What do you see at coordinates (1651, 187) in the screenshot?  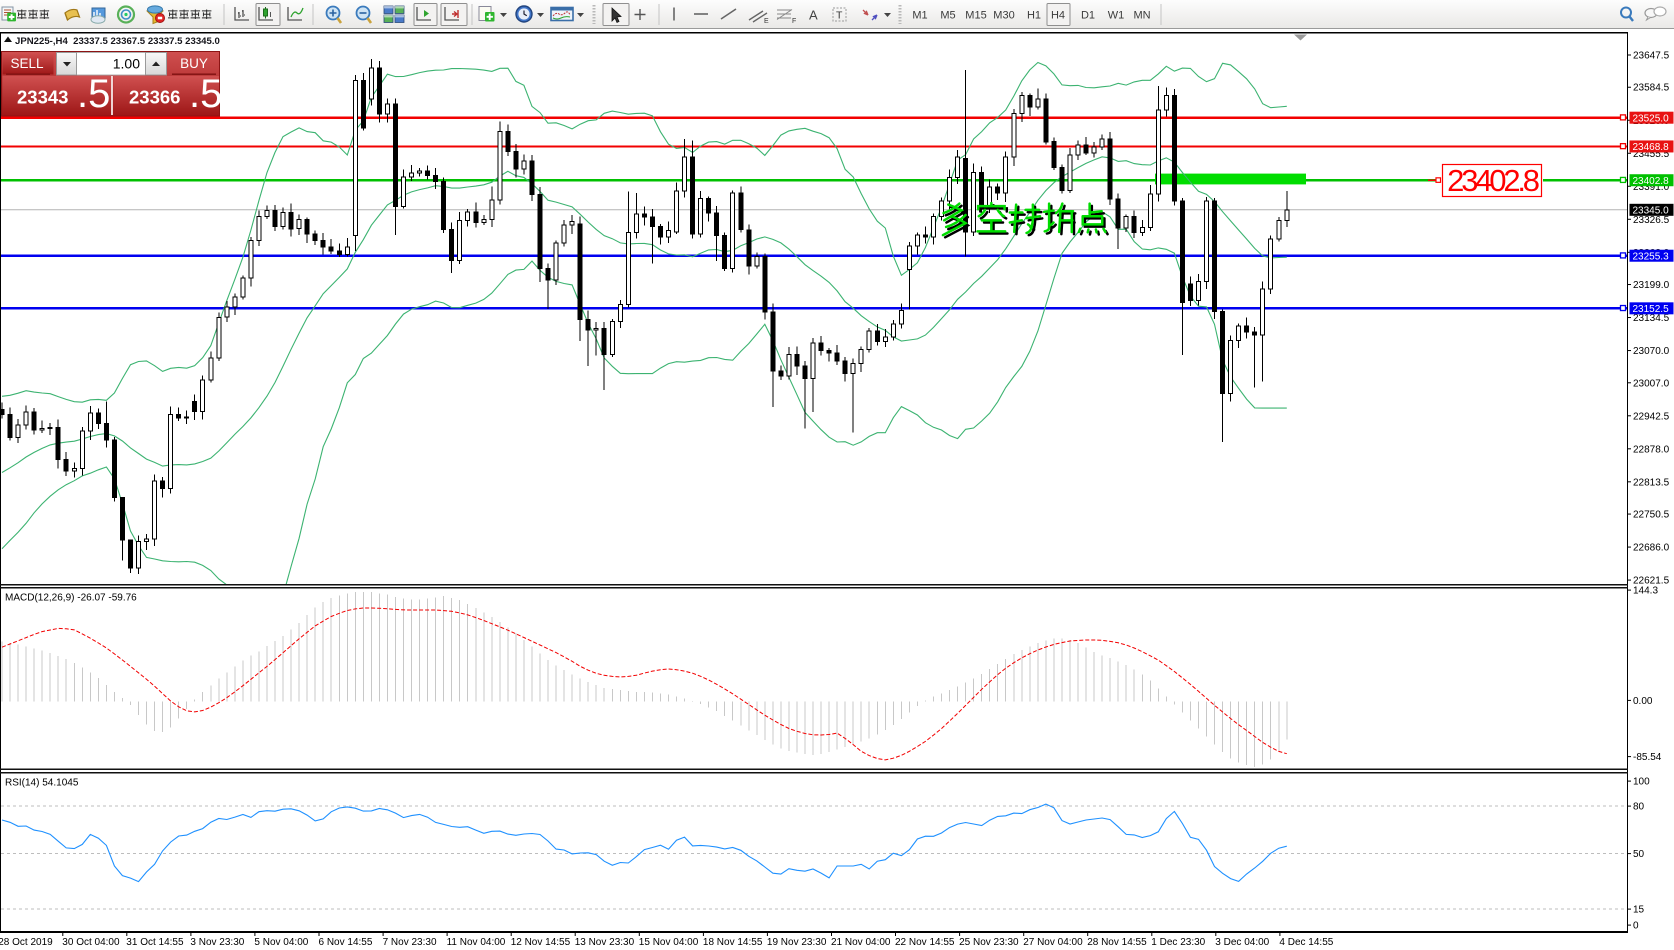 I see `svg-text: 23391.0` at bounding box center [1651, 187].